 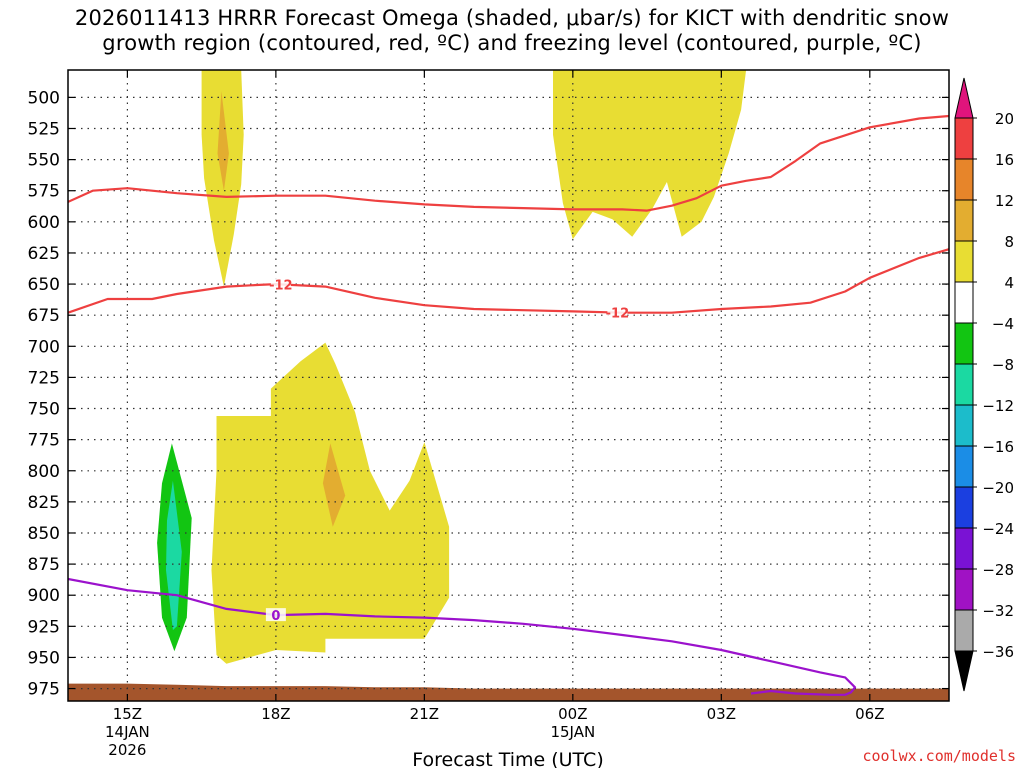 What do you see at coordinates (998, 529) in the screenshot?
I see `colorbar-label-10: −24` at bounding box center [998, 529].